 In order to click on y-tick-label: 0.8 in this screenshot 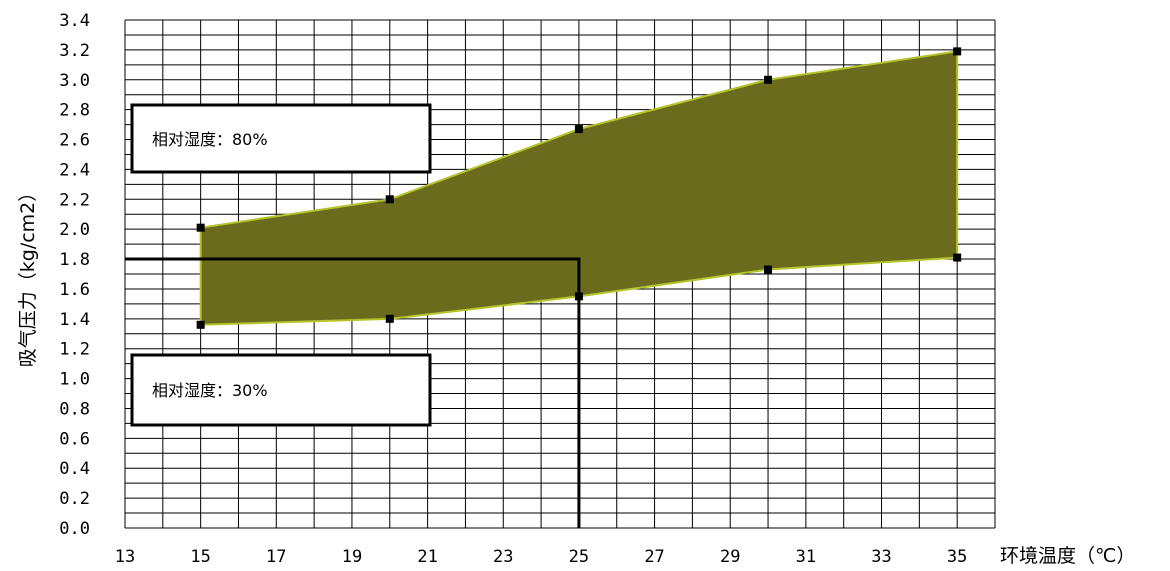, I will do `click(74, 409)`.